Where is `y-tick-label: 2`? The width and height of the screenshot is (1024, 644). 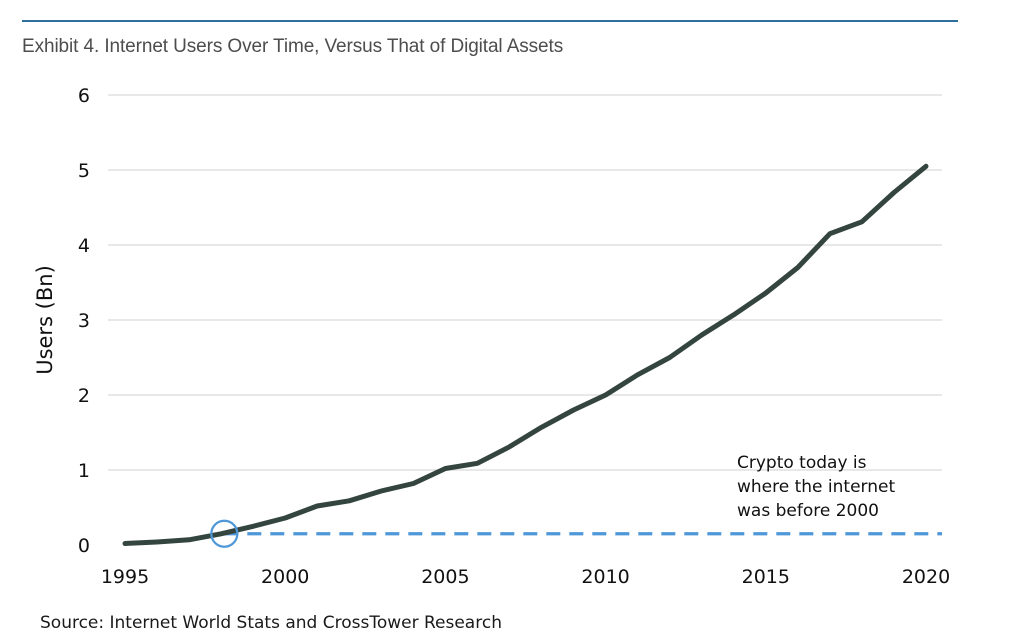
y-tick-label: 2 is located at coordinates (84, 396).